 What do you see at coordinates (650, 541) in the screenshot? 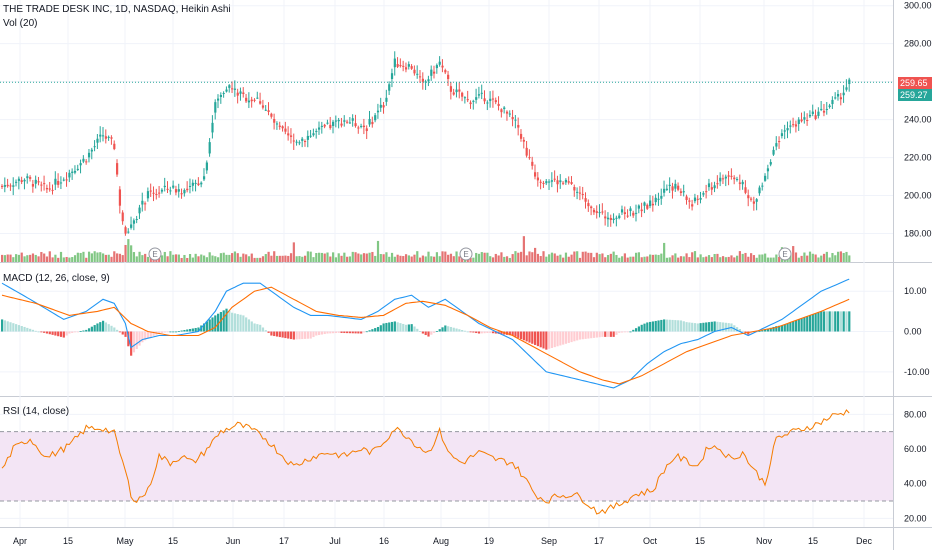
I see `time-tick-label: Oct` at bounding box center [650, 541].